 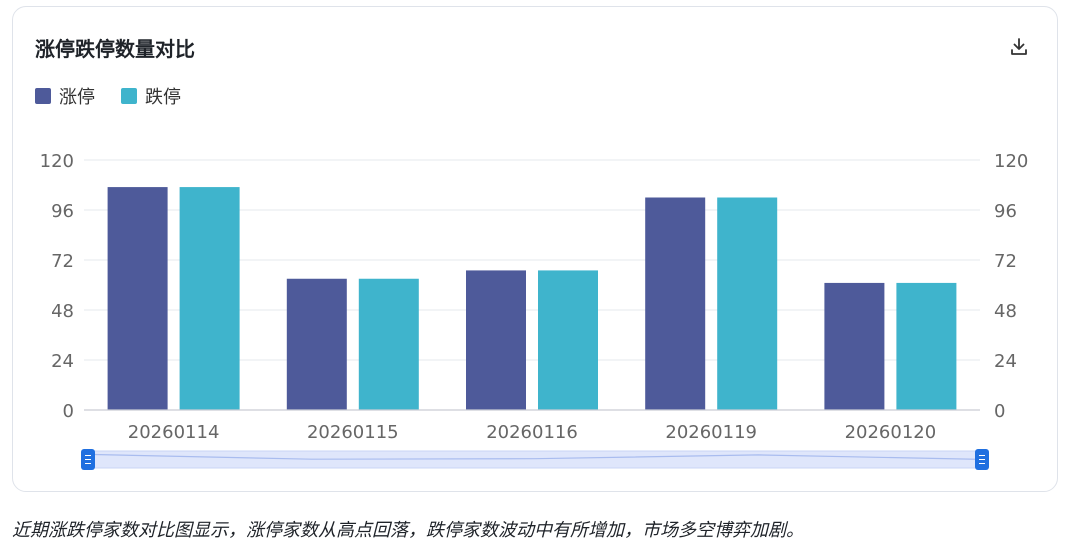 What do you see at coordinates (1005, 261) in the screenshot?
I see `y-tick-label-right: 72` at bounding box center [1005, 261].